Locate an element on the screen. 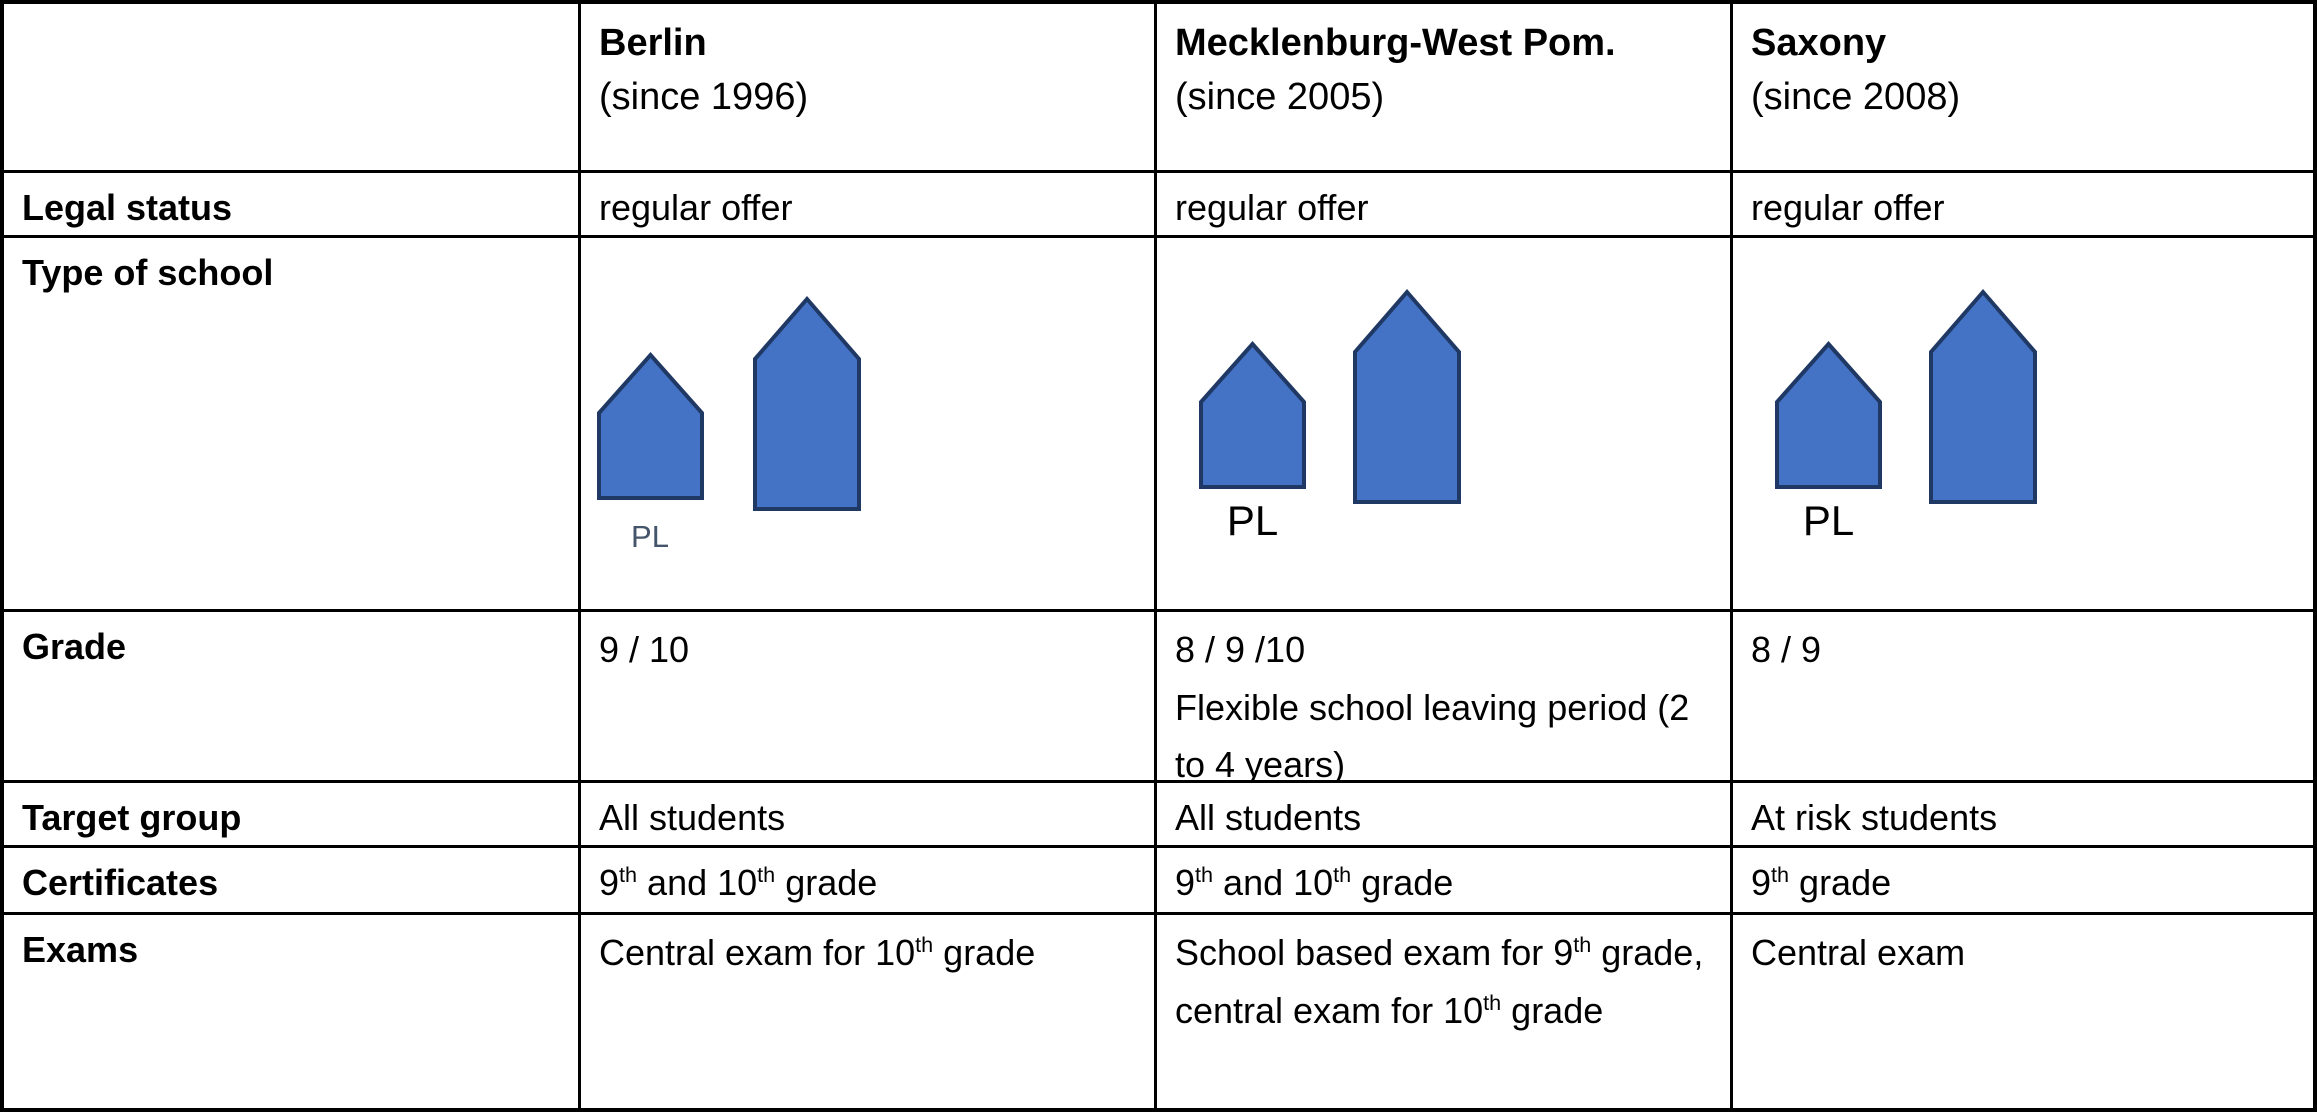 This screenshot has width=2317, height=1112. cell-type-of-school-berlin: PL is located at coordinates (869, 425).